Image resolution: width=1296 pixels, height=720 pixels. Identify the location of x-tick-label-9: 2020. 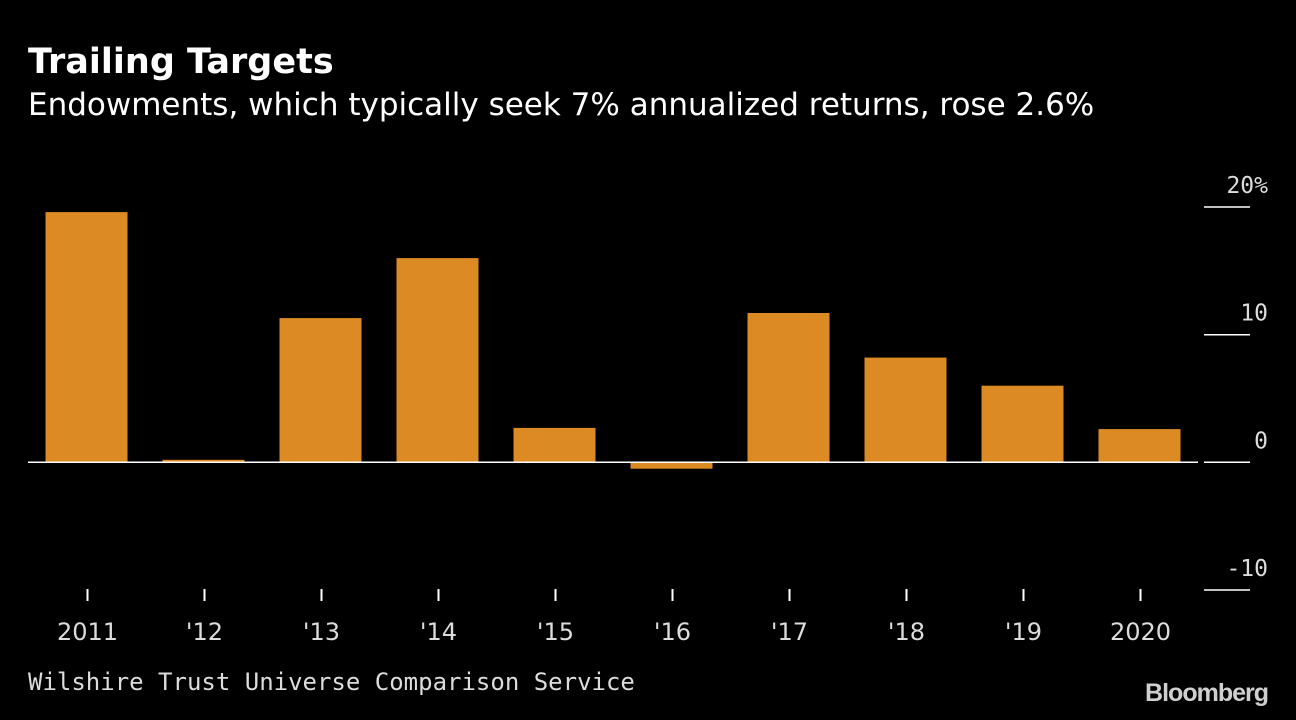
(1140, 632).